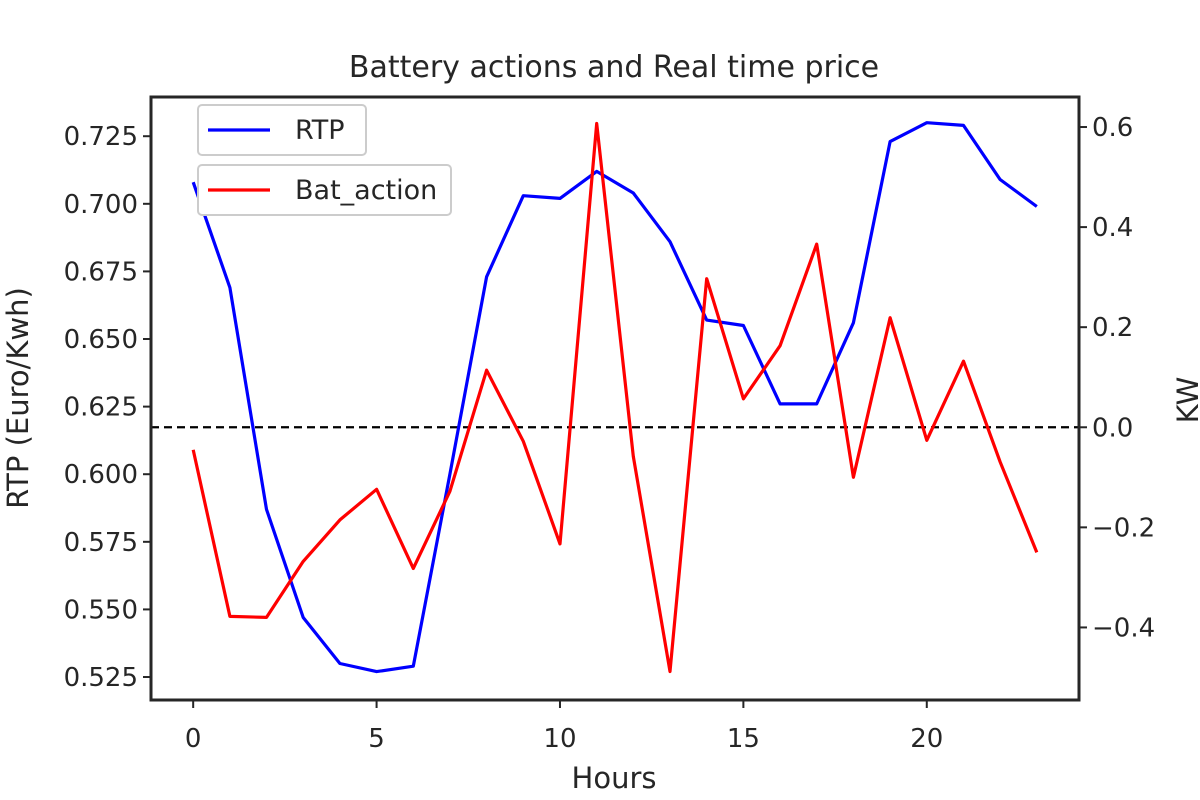 The height and width of the screenshot is (800, 1200). What do you see at coordinates (320, 130) in the screenshot?
I see `legend-label: RTP` at bounding box center [320, 130].